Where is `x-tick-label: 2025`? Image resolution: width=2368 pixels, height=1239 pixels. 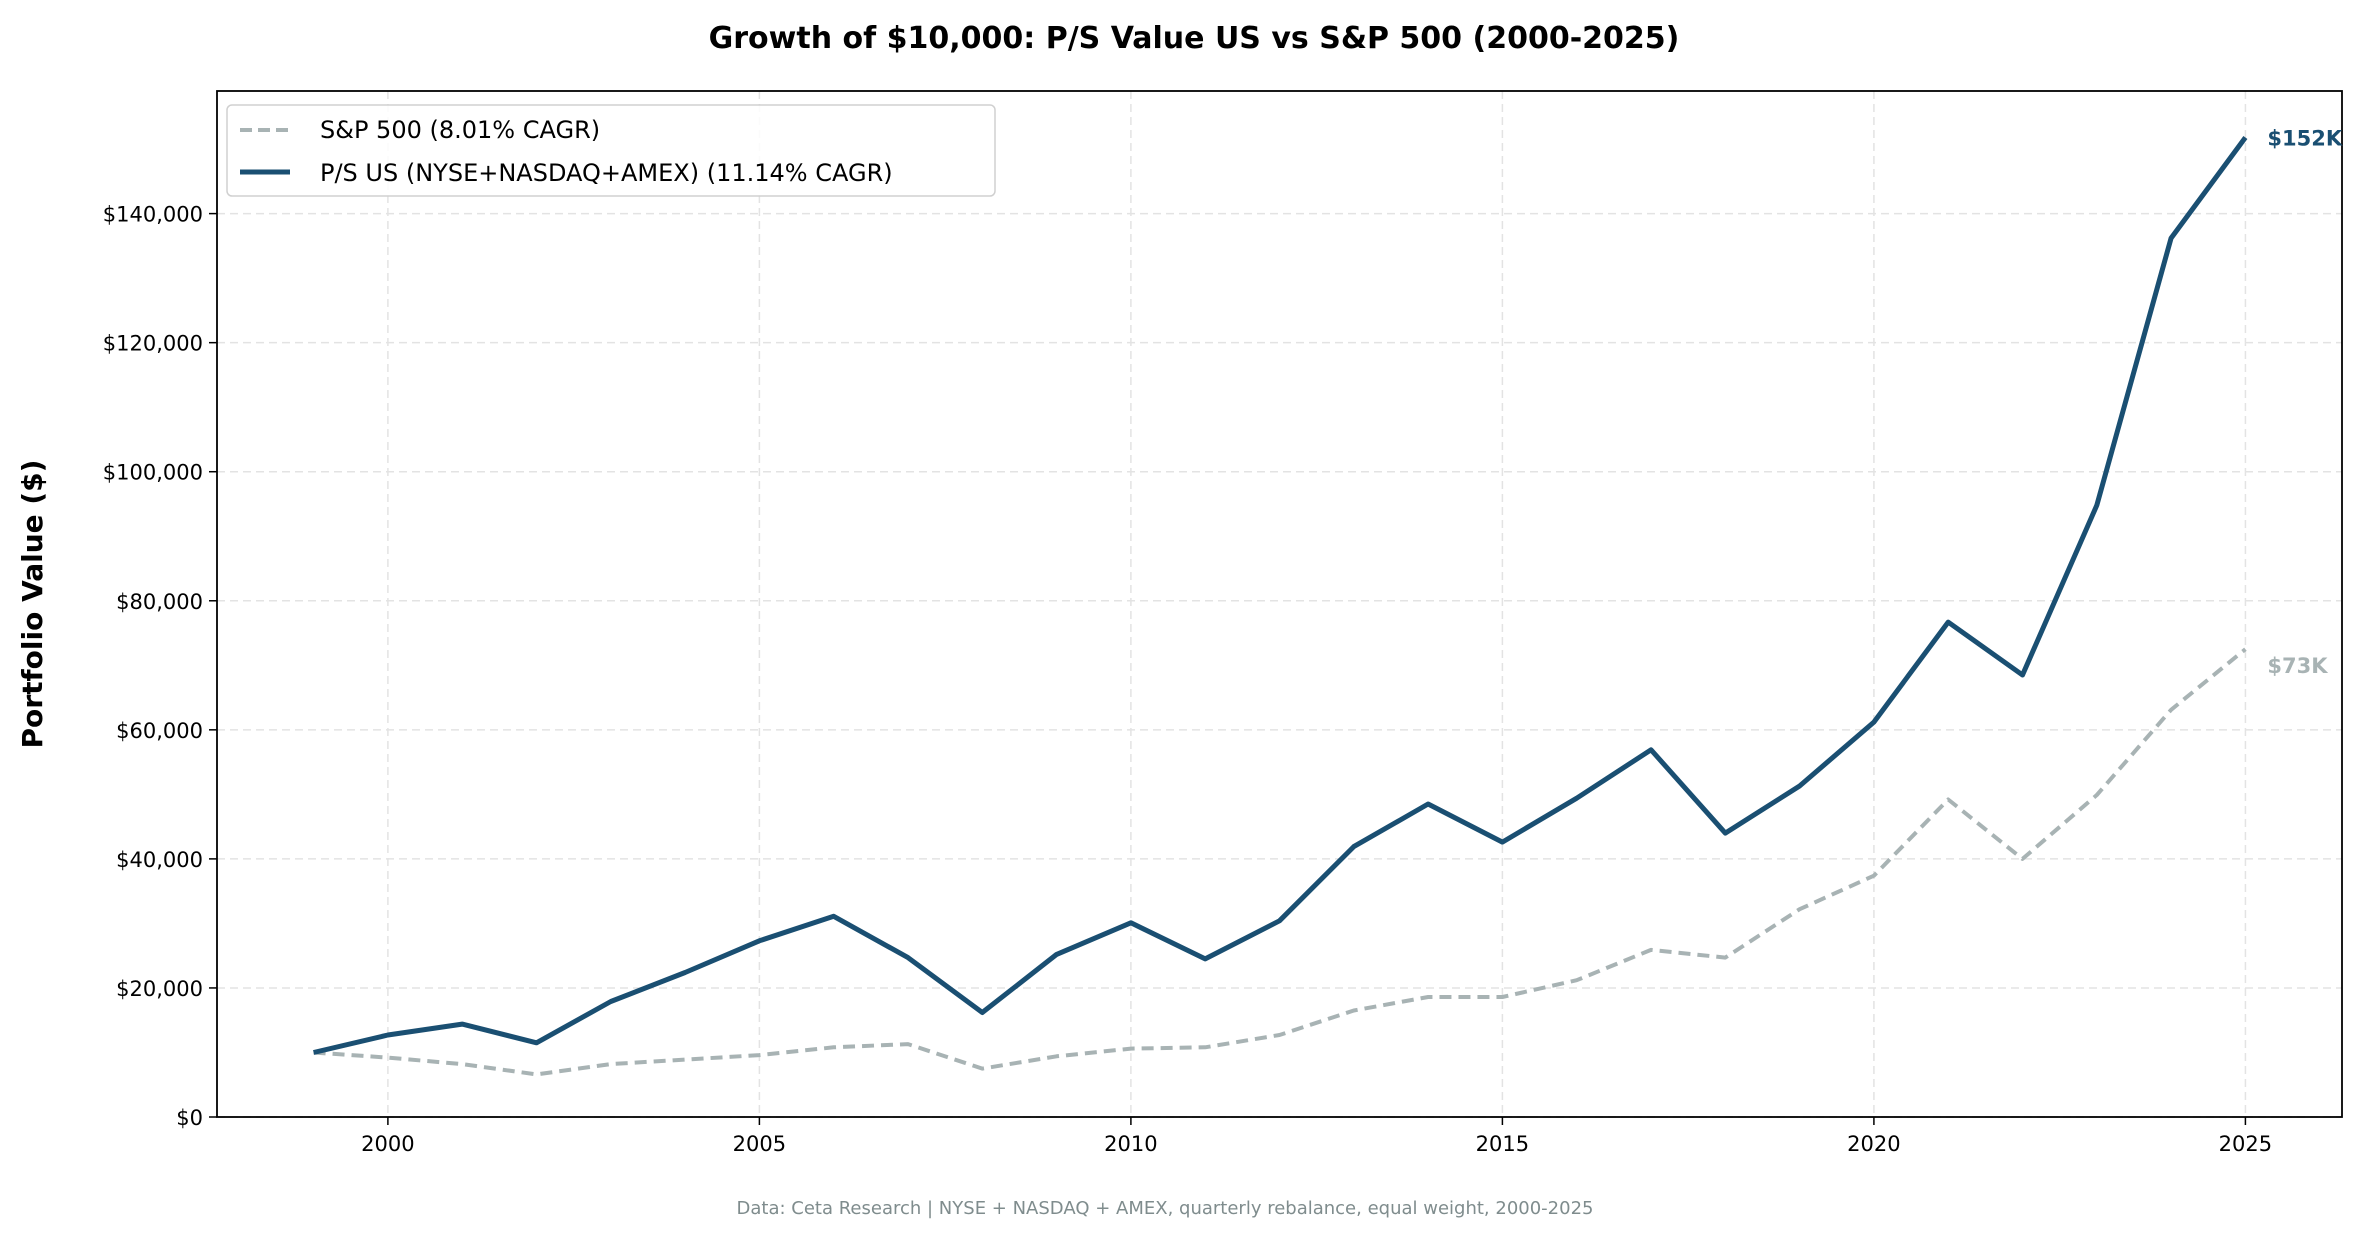
x-tick-label: 2025 is located at coordinates (2245, 1144).